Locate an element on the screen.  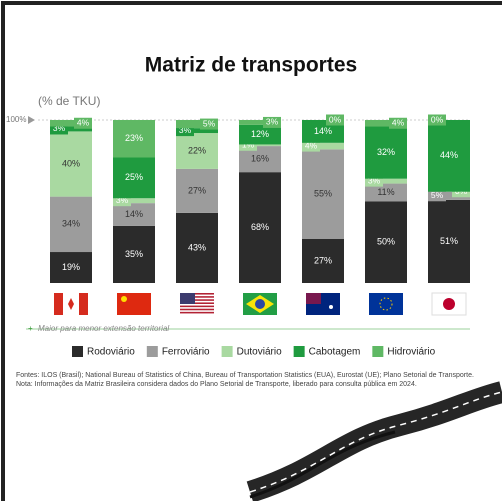
data-label: 35% is located at coordinates (134, 254).